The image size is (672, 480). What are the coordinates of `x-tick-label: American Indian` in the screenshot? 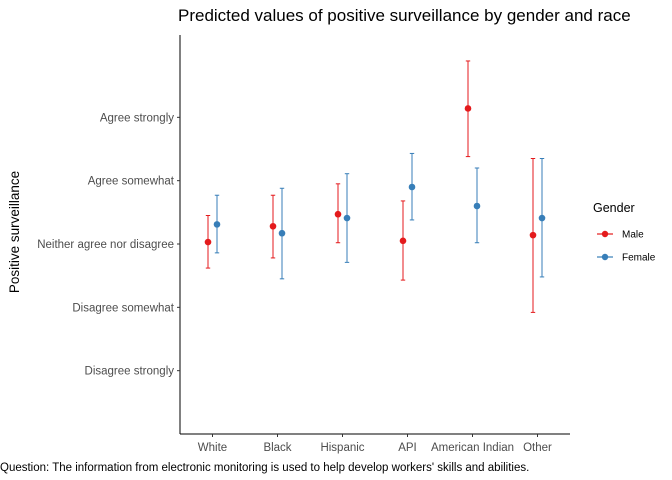 It's located at (472, 448).